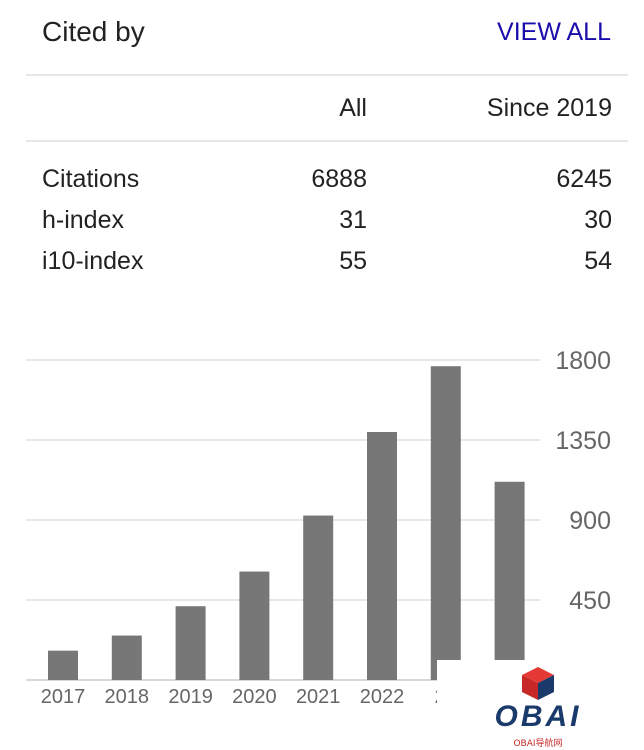 This screenshot has width=644, height=750. I want to click on citations-all-value: 6888, so click(339, 179).